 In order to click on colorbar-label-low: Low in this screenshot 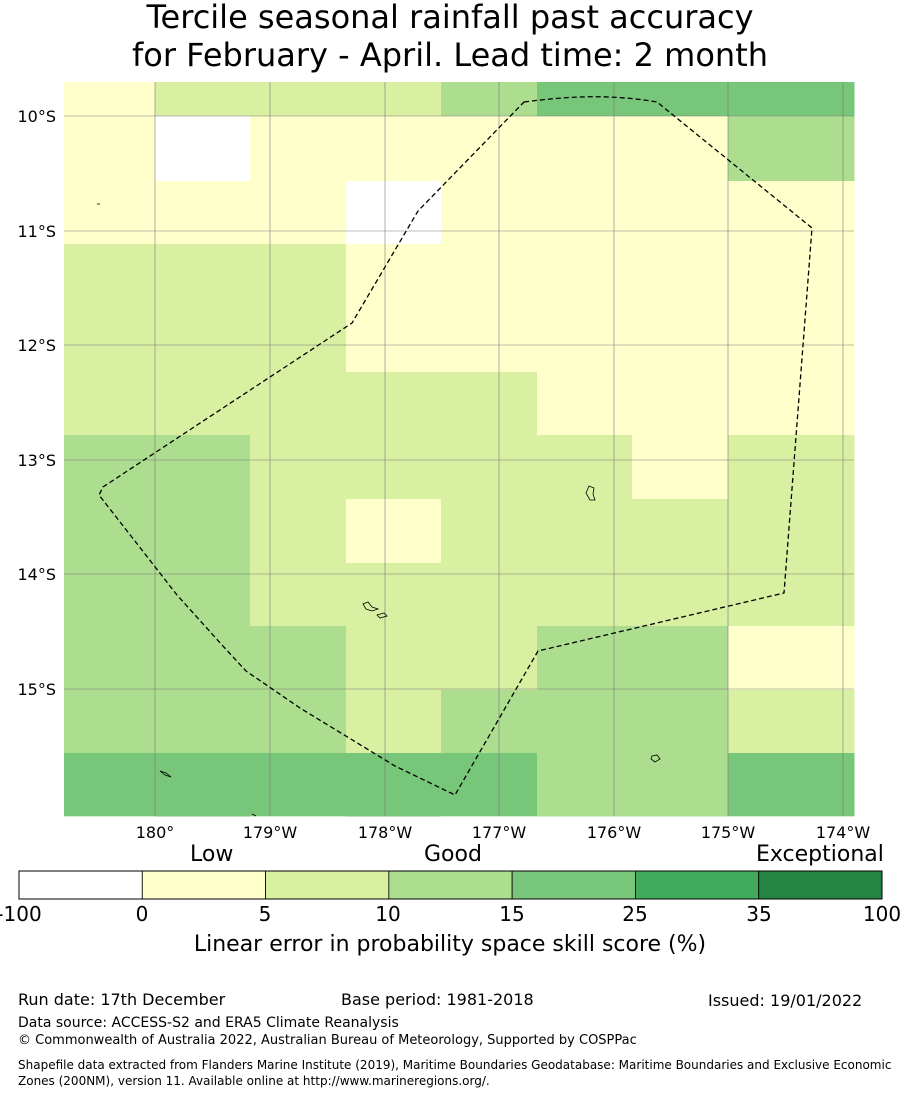, I will do `click(212, 854)`.